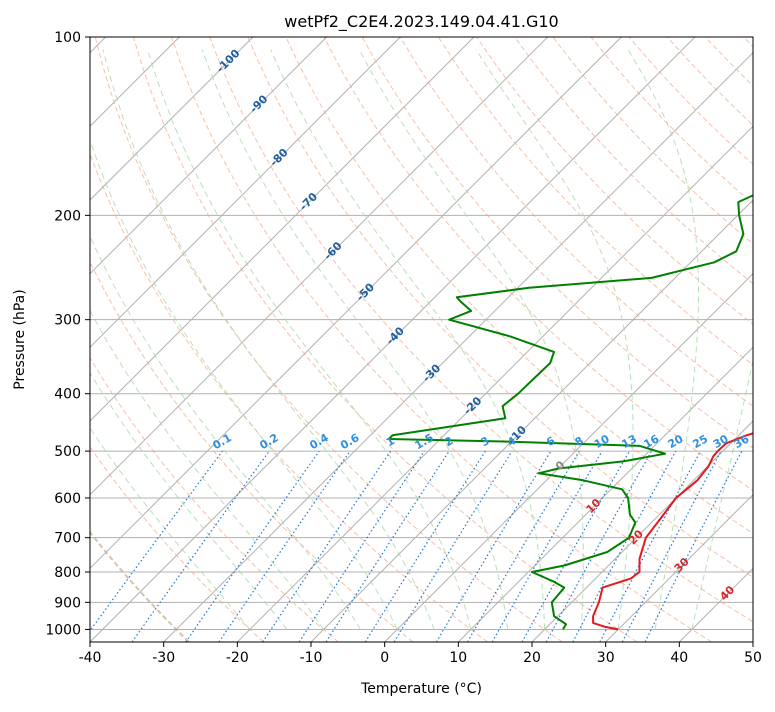  What do you see at coordinates (67, 452) in the screenshot?
I see `y-tick-label: 500` at bounding box center [67, 452].